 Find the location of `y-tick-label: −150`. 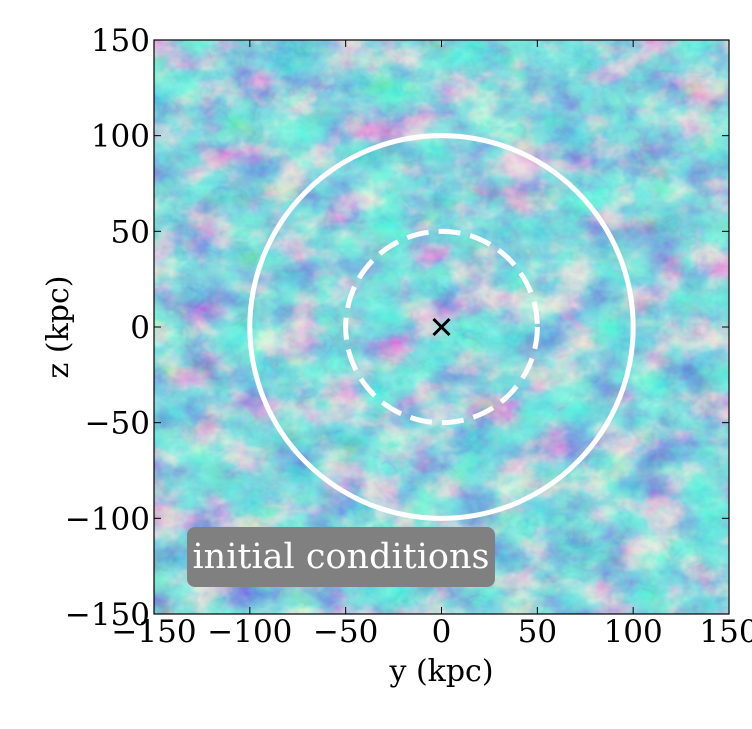

y-tick-label: −150 is located at coordinates (107, 615).